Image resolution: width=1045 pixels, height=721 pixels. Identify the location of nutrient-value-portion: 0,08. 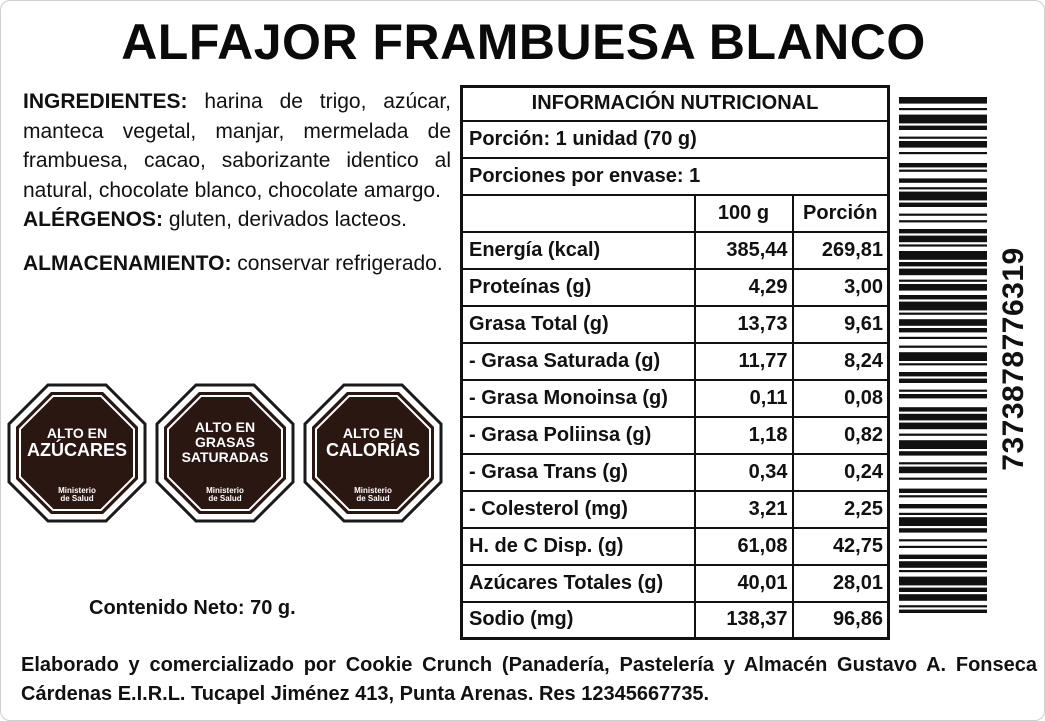
(840, 398).